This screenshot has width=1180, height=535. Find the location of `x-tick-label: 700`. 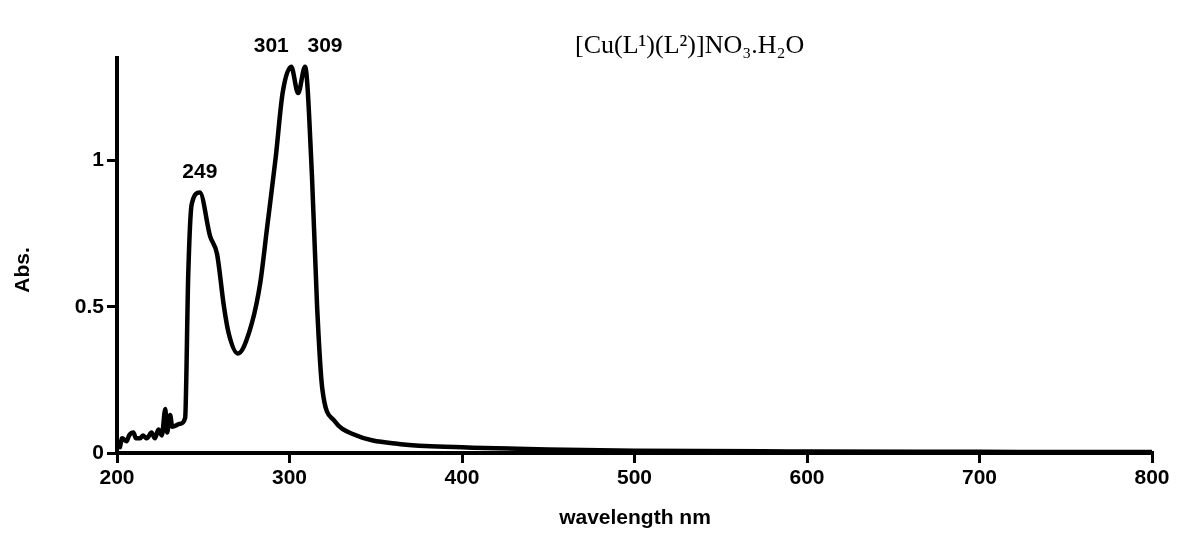

x-tick-label: 700 is located at coordinates (979, 477).